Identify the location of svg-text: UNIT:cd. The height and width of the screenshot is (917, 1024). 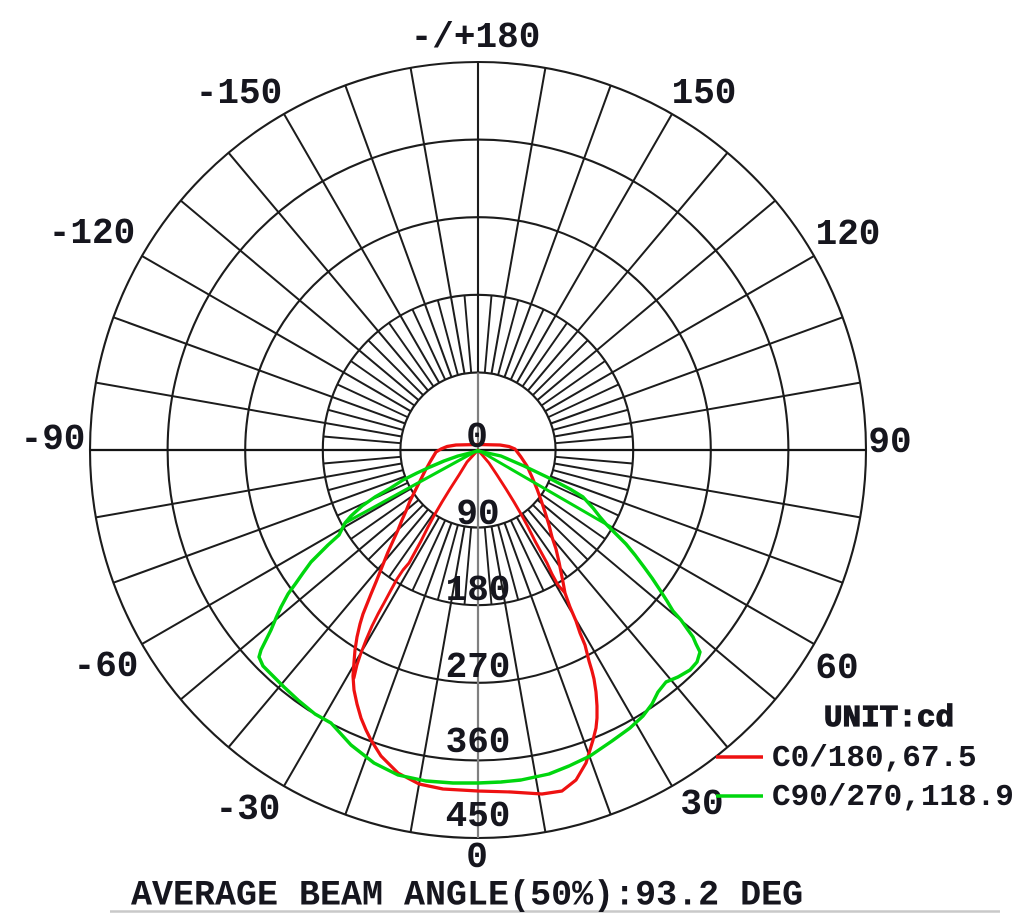
(889, 718).